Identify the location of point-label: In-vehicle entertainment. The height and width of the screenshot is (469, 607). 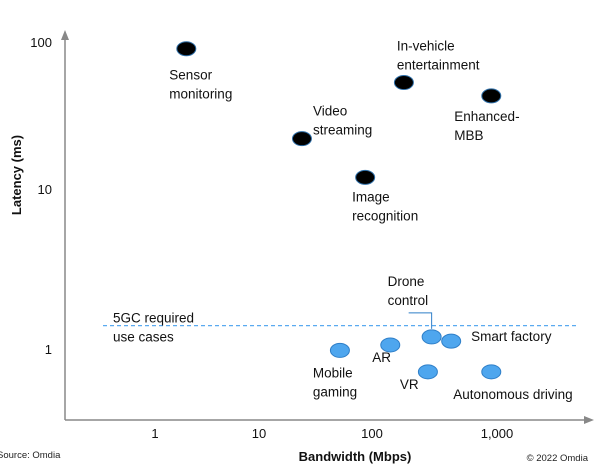
(438, 56).